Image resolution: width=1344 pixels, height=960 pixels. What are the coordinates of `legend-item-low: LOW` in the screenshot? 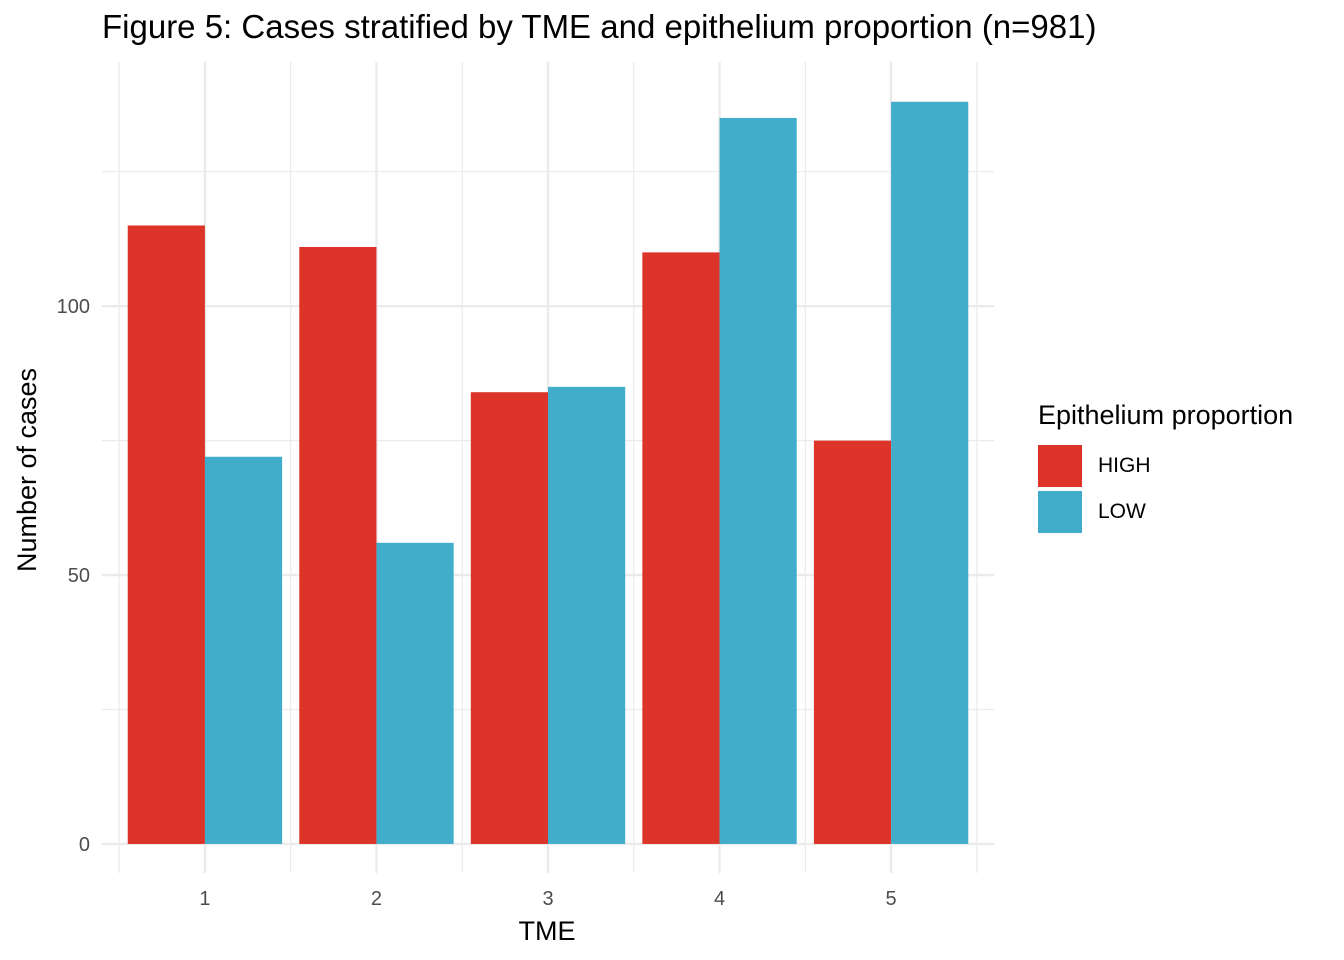 It's located at (1165, 512).